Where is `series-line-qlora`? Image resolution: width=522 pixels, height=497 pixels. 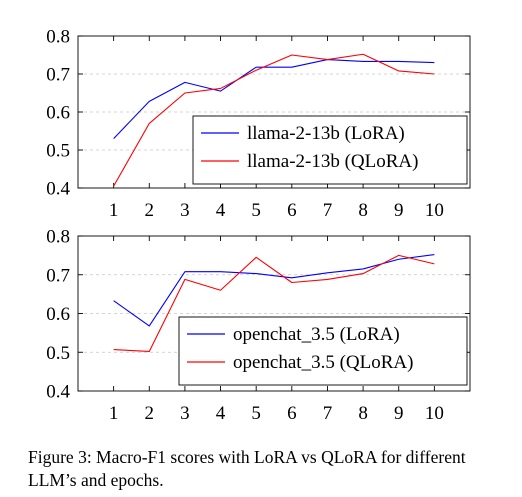
series-line-qlora is located at coordinates (274, 303).